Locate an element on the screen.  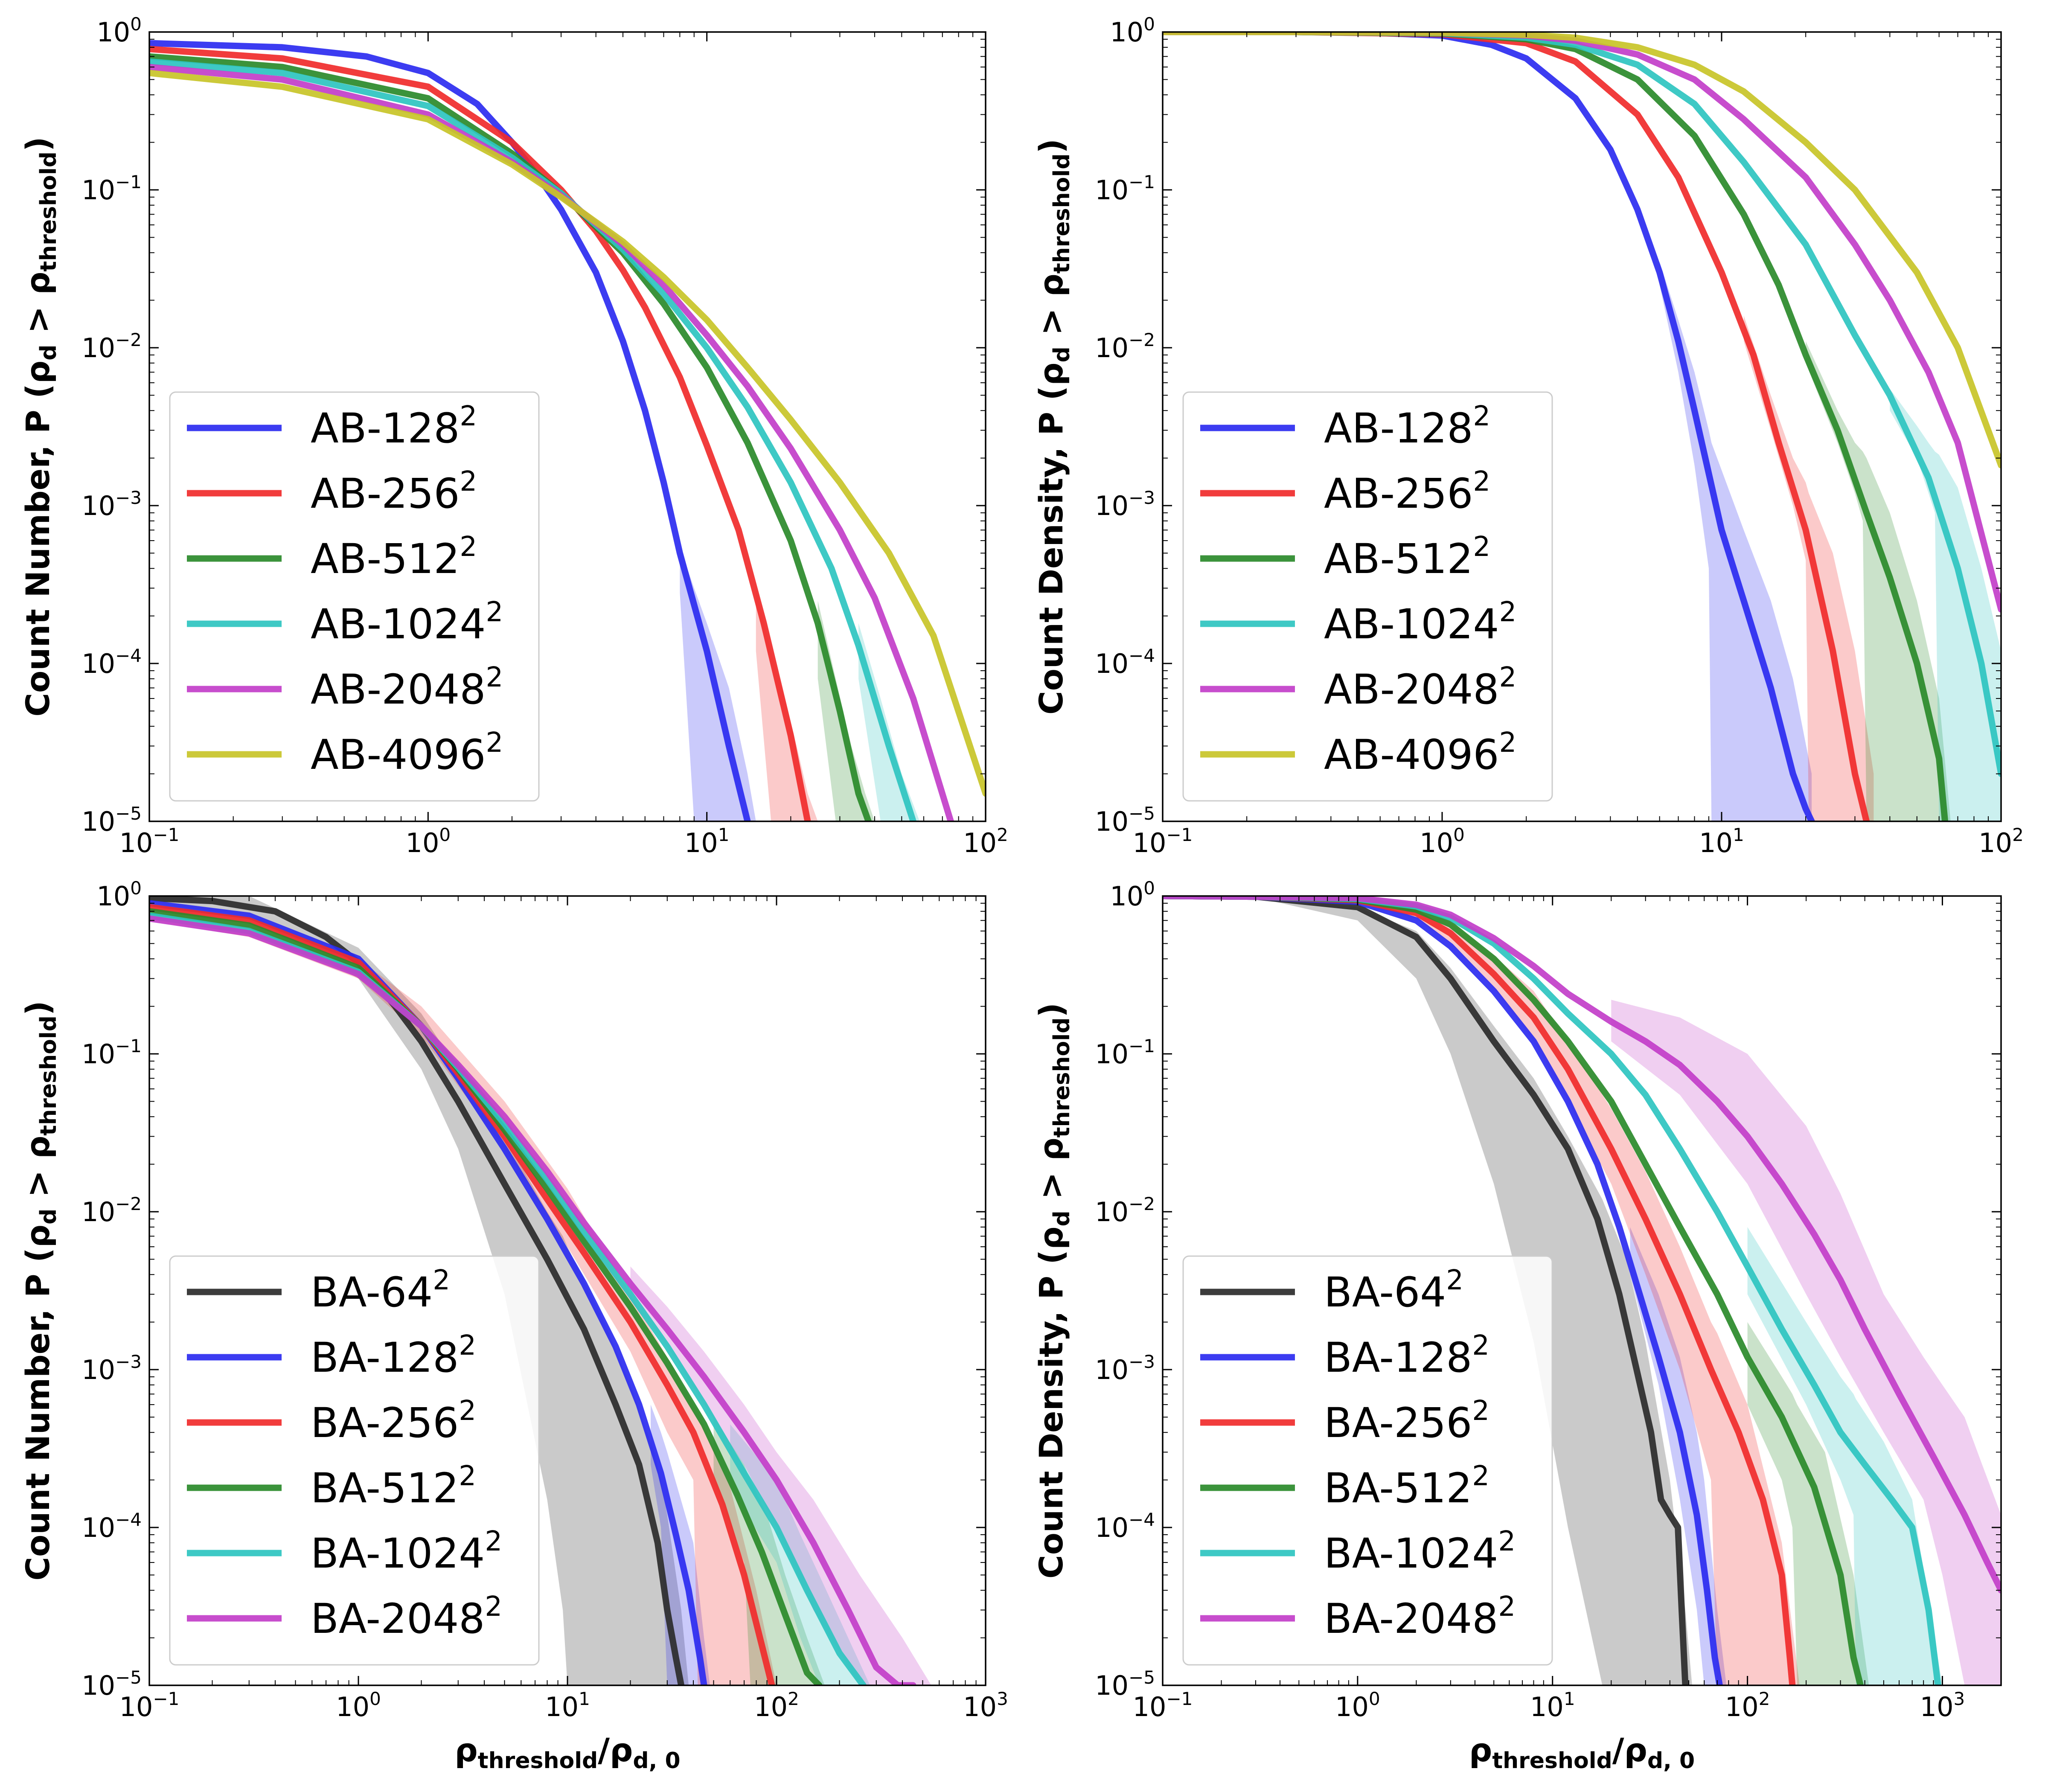
legend-label-ab-512: AB-5122 is located at coordinates (394, 557).